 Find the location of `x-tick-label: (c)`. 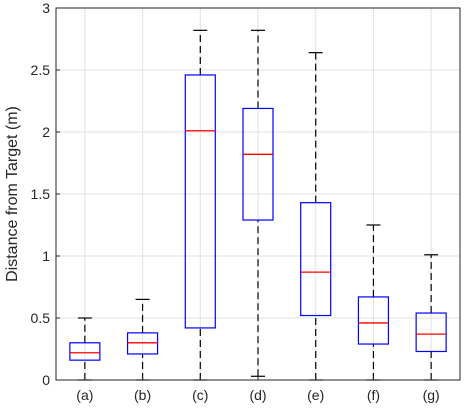

x-tick-label: (c) is located at coordinates (200, 395).